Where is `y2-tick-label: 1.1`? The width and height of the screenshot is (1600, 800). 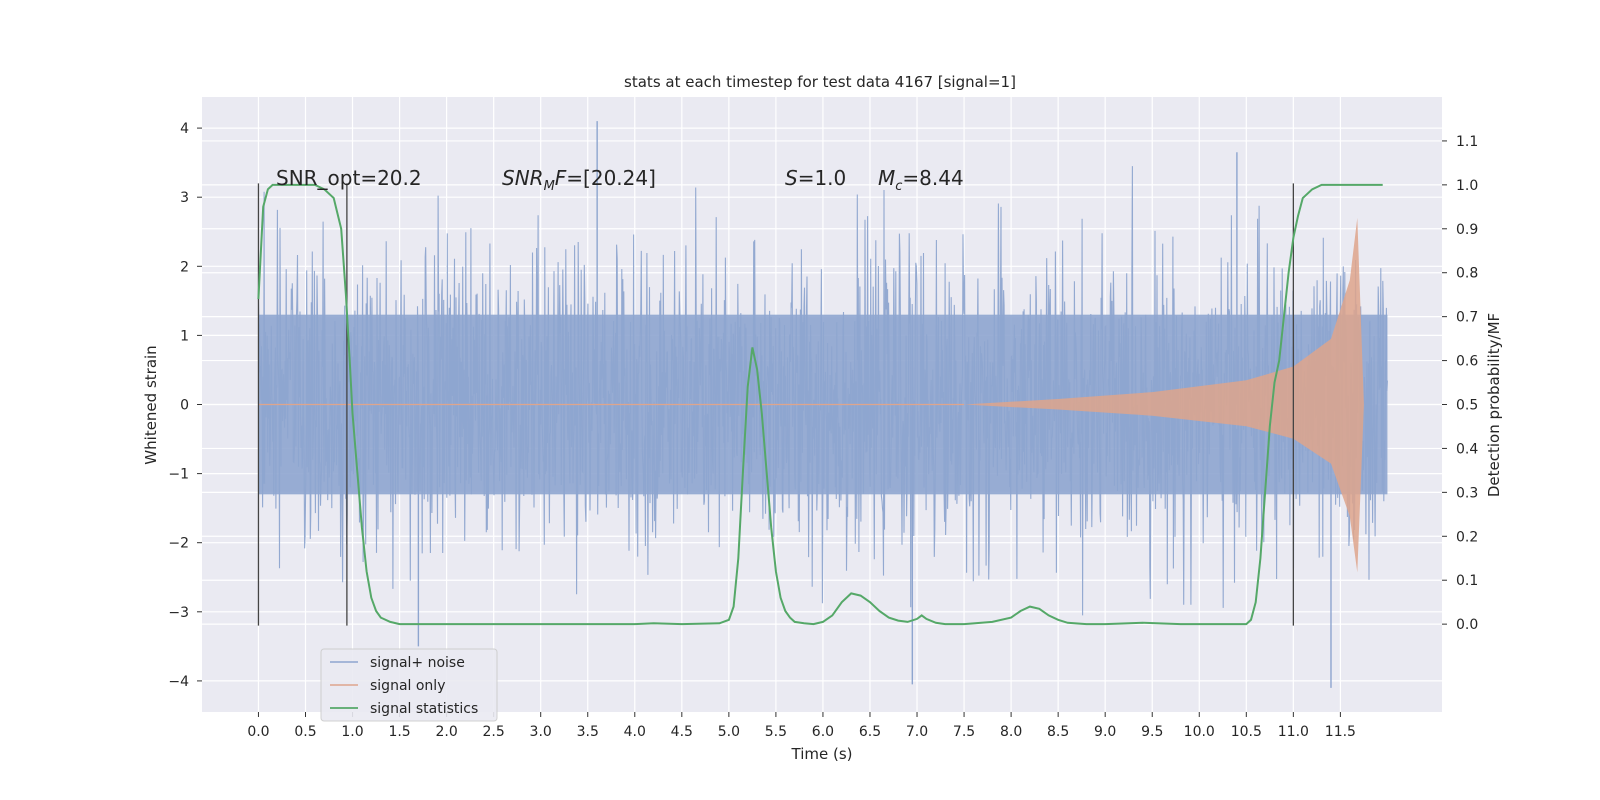 y2-tick-label: 1.1 is located at coordinates (1467, 142).